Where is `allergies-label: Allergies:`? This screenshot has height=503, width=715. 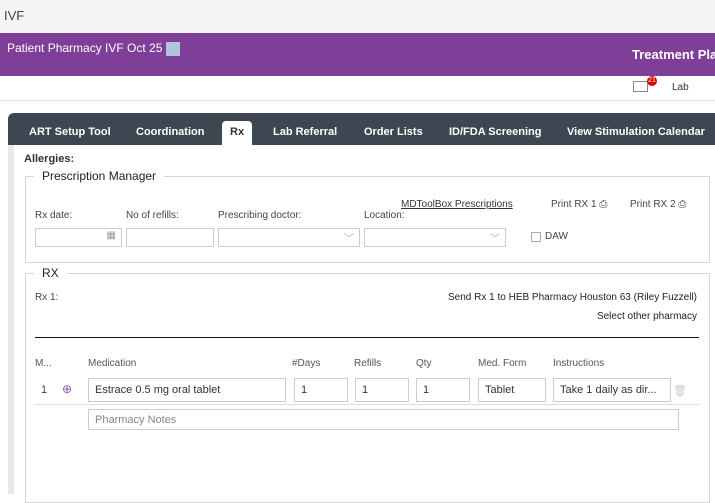 allergies-label: Allergies: is located at coordinates (49, 159).